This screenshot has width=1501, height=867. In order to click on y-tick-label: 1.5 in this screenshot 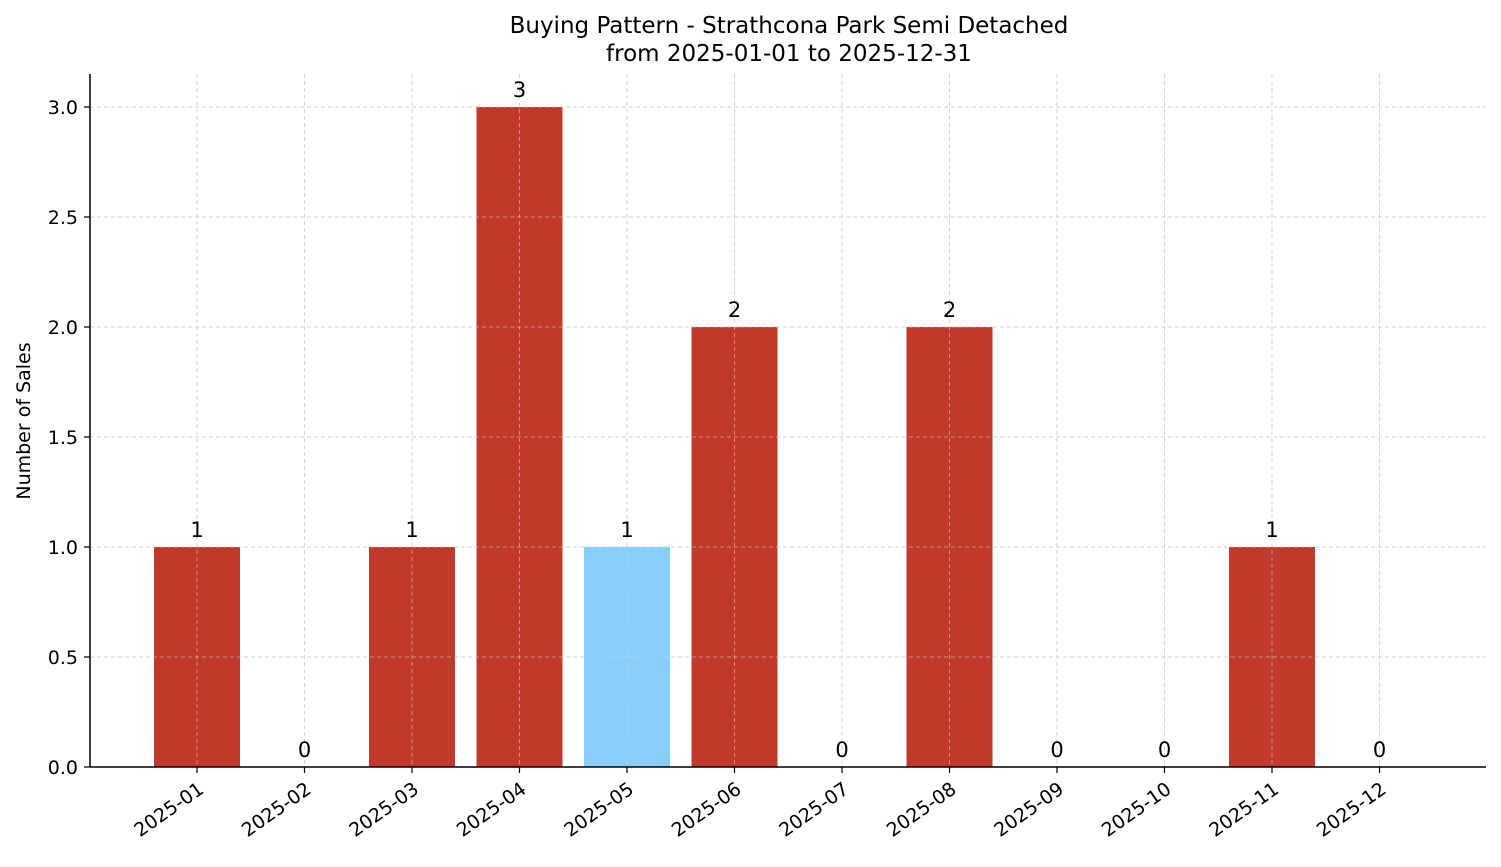, I will do `click(63, 438)`.